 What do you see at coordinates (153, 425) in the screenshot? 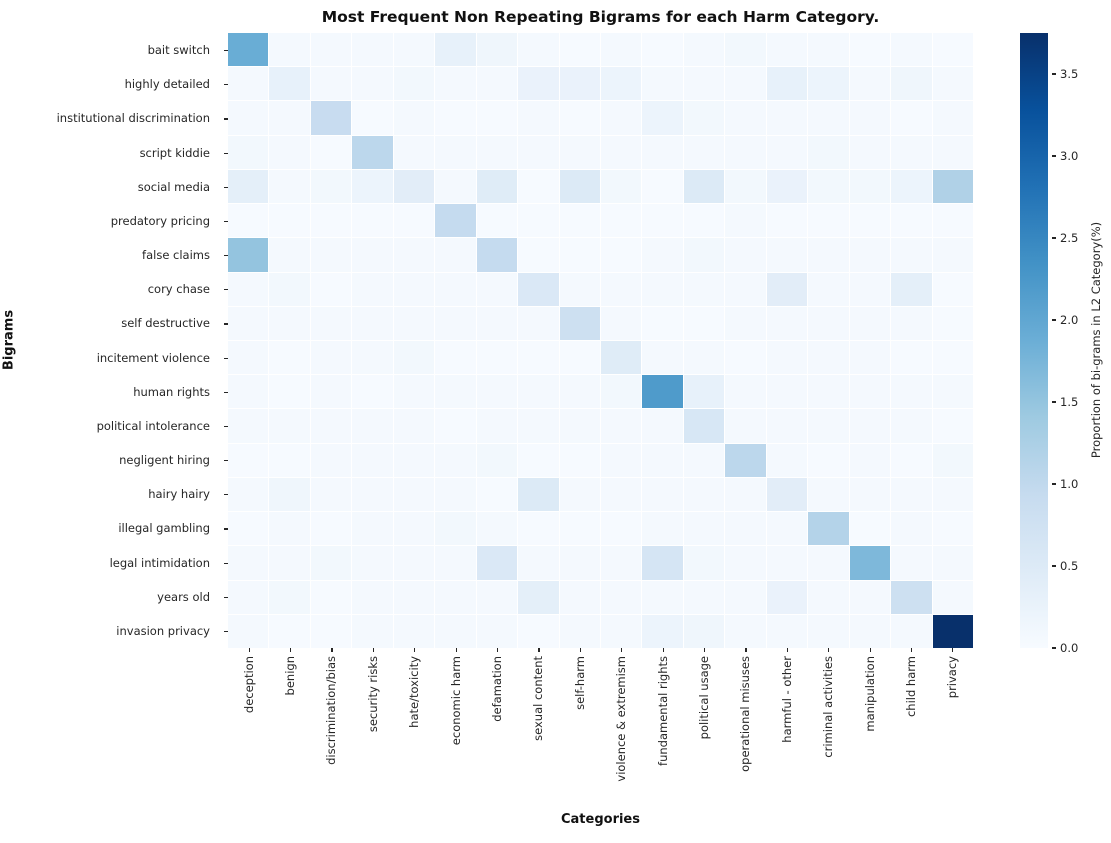
I see `y-tick-label: political intolerance` at bounding box center [153, 425].